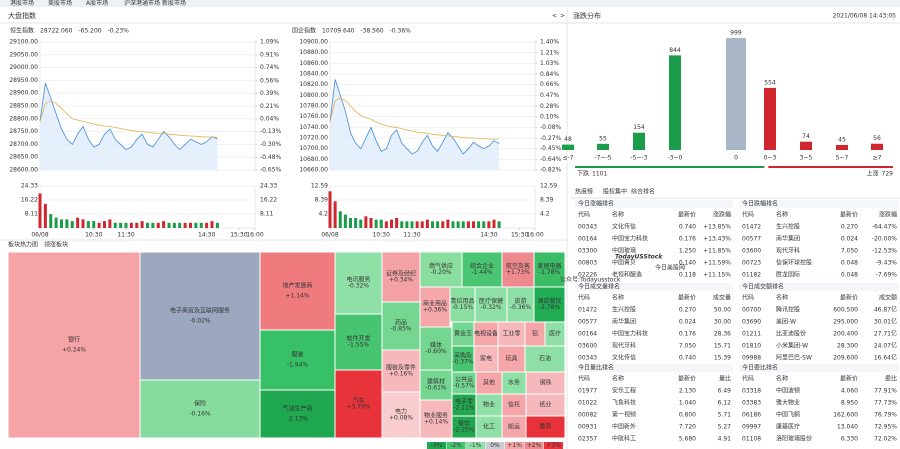  Describe the element at coordinates (885, 346) in the screenshot. I see `table-cell: 24.07亿` at that location.